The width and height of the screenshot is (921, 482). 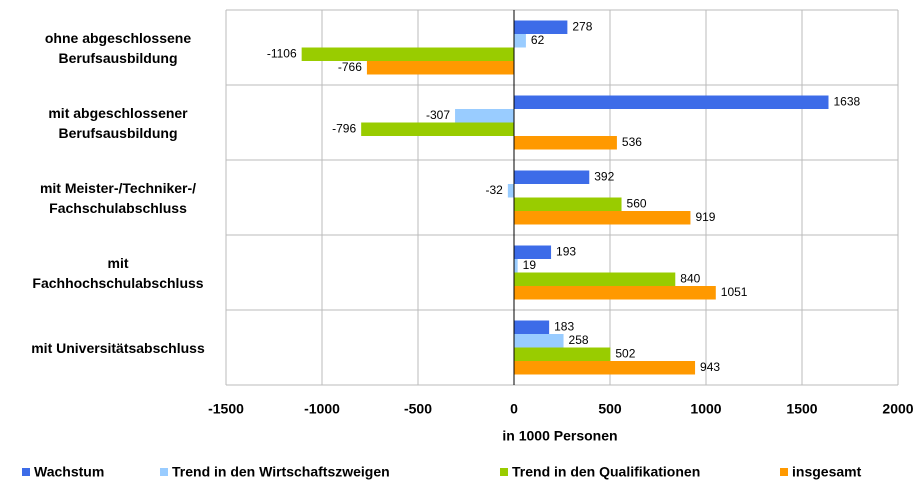 I want to click on x-tick-label: -1500, so click(x=226, y=409).